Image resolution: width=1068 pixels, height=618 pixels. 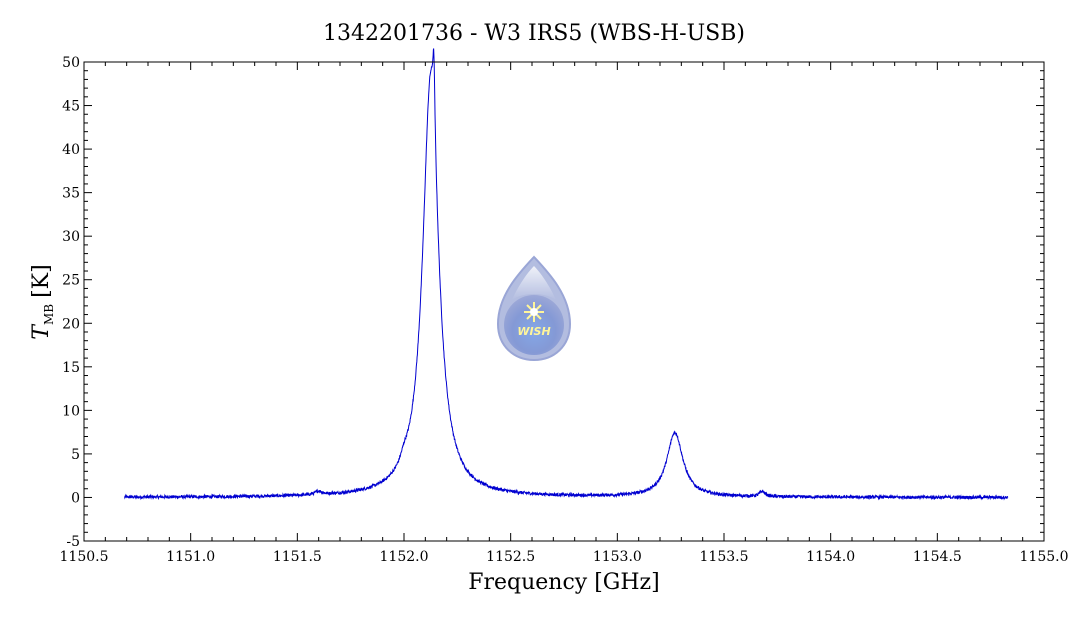 What do you see at coordinates (73, 542) in the screenshot?
I see `y-tick-label: -5` at bounding box center [73, 542].